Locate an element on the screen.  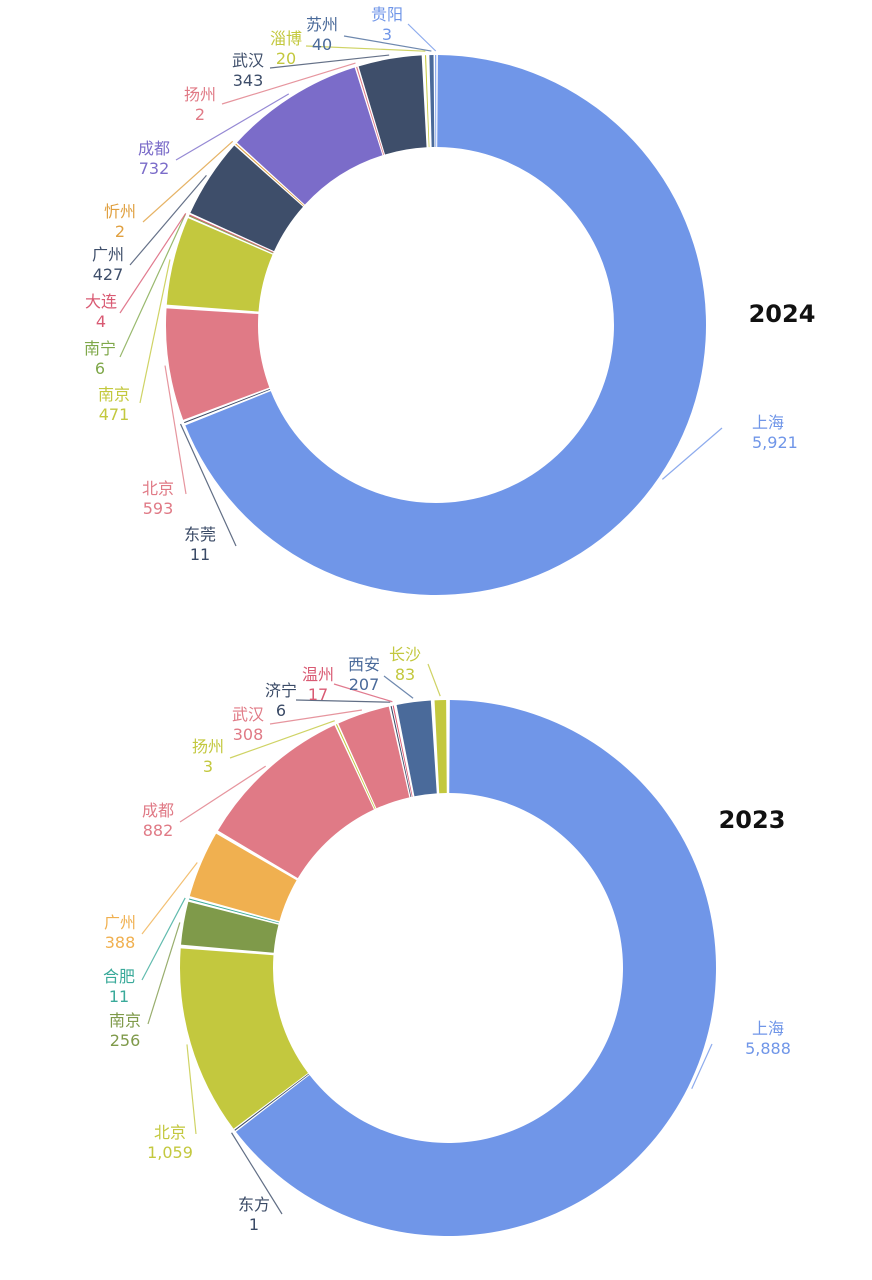
slice-value-西安: 207 is located at coordinates (364, 684).